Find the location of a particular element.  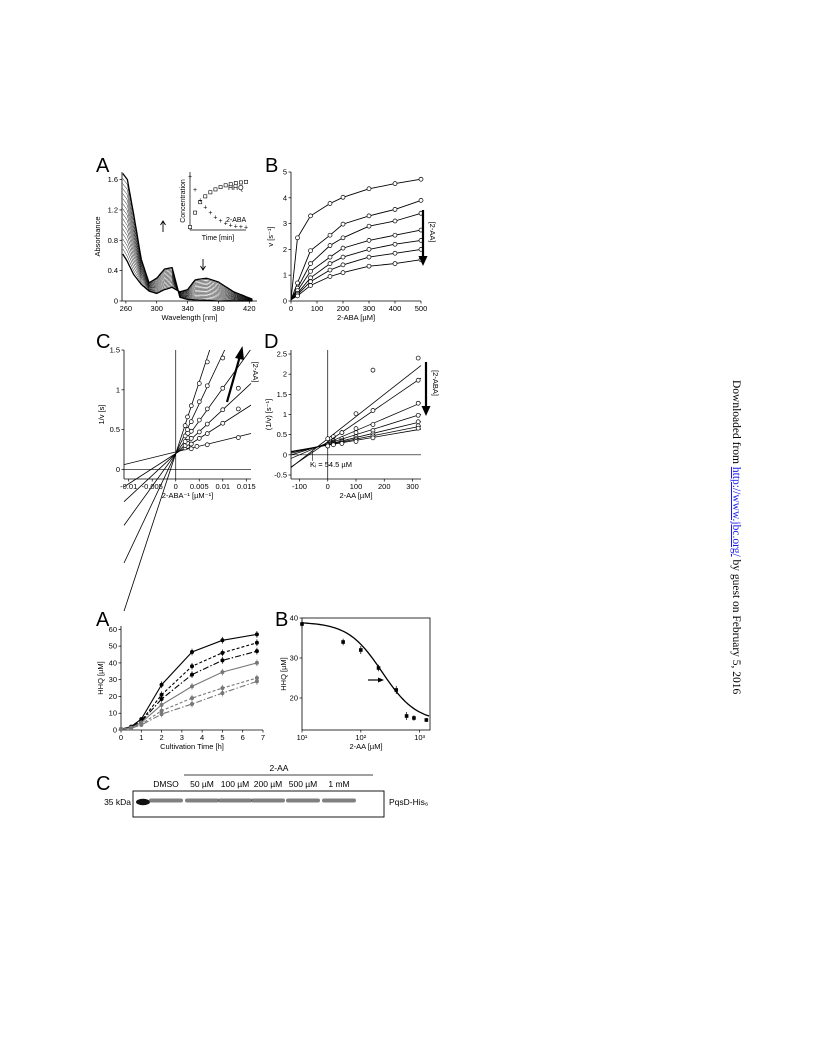

x-tick-label: 10² is located at coordinates (360, 737).